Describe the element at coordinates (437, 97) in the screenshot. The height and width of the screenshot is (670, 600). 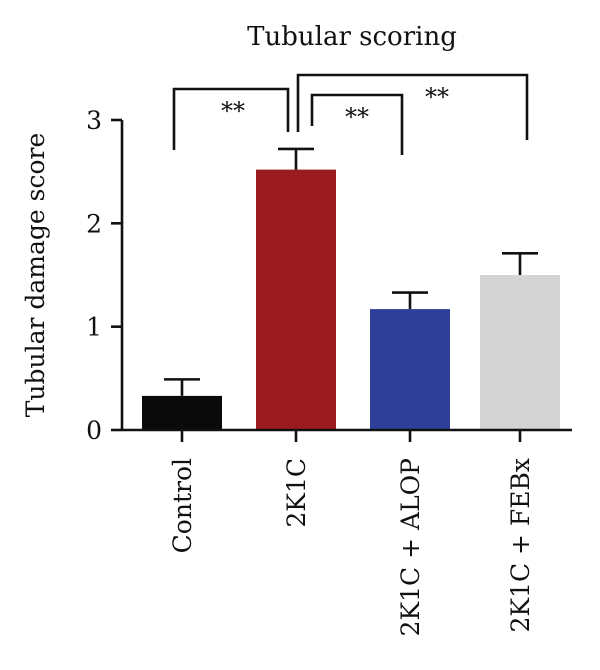
I see `significance-label-2: **` at that location.